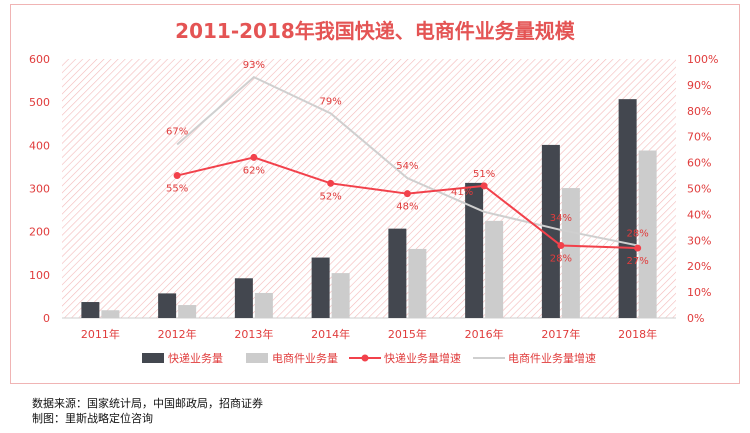 Image resolution: width=750 pixels, height=433 pixels. Describe the element at coordinates (484, 334) in the screenshot. I see `x-tick-label: 2016年` at that location.